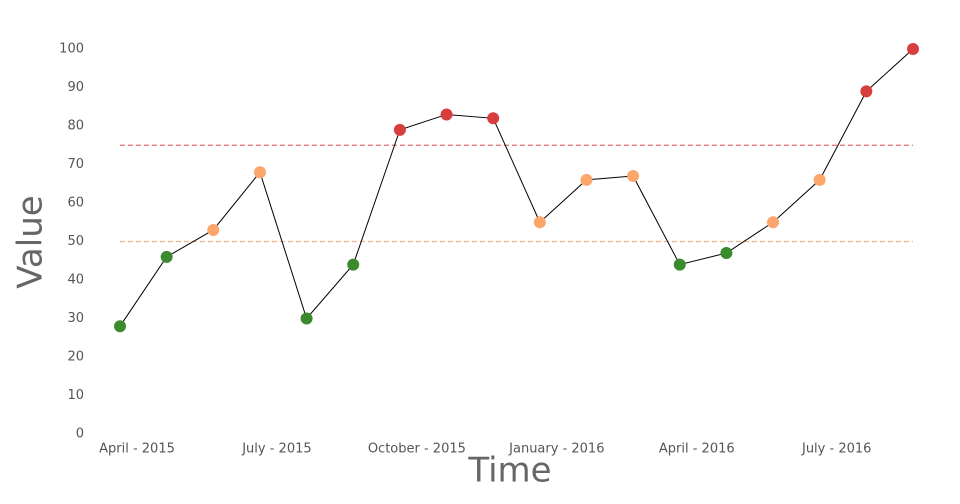 The height and width of the screenshot is (504, 960). Describe the element at coordinates (75, 87) in the screenshot. I see `y-tick-label: 90` at that location.